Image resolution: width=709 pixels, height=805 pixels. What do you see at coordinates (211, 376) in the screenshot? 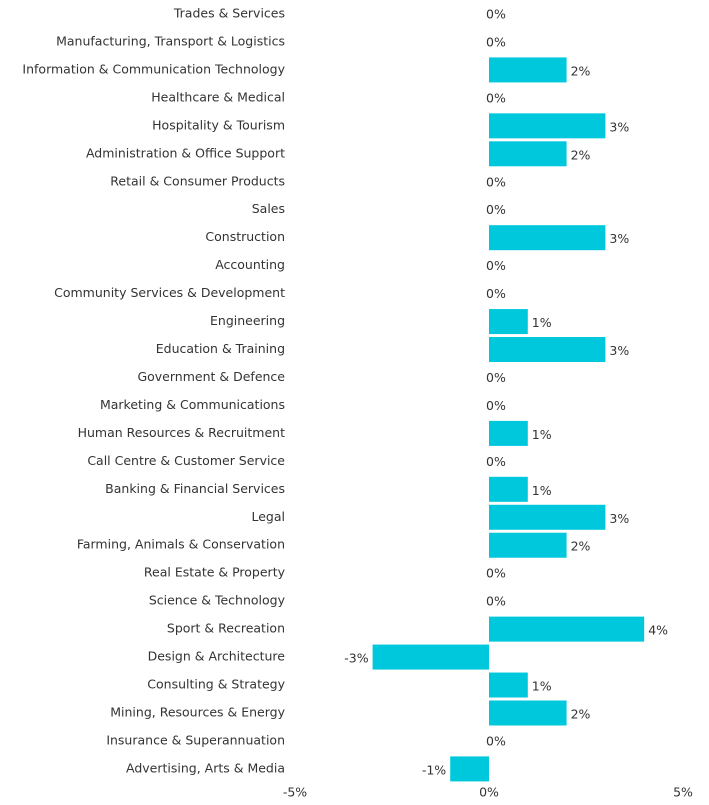
I see `category-label: Government & Defence` at bounding box center [211, 376].